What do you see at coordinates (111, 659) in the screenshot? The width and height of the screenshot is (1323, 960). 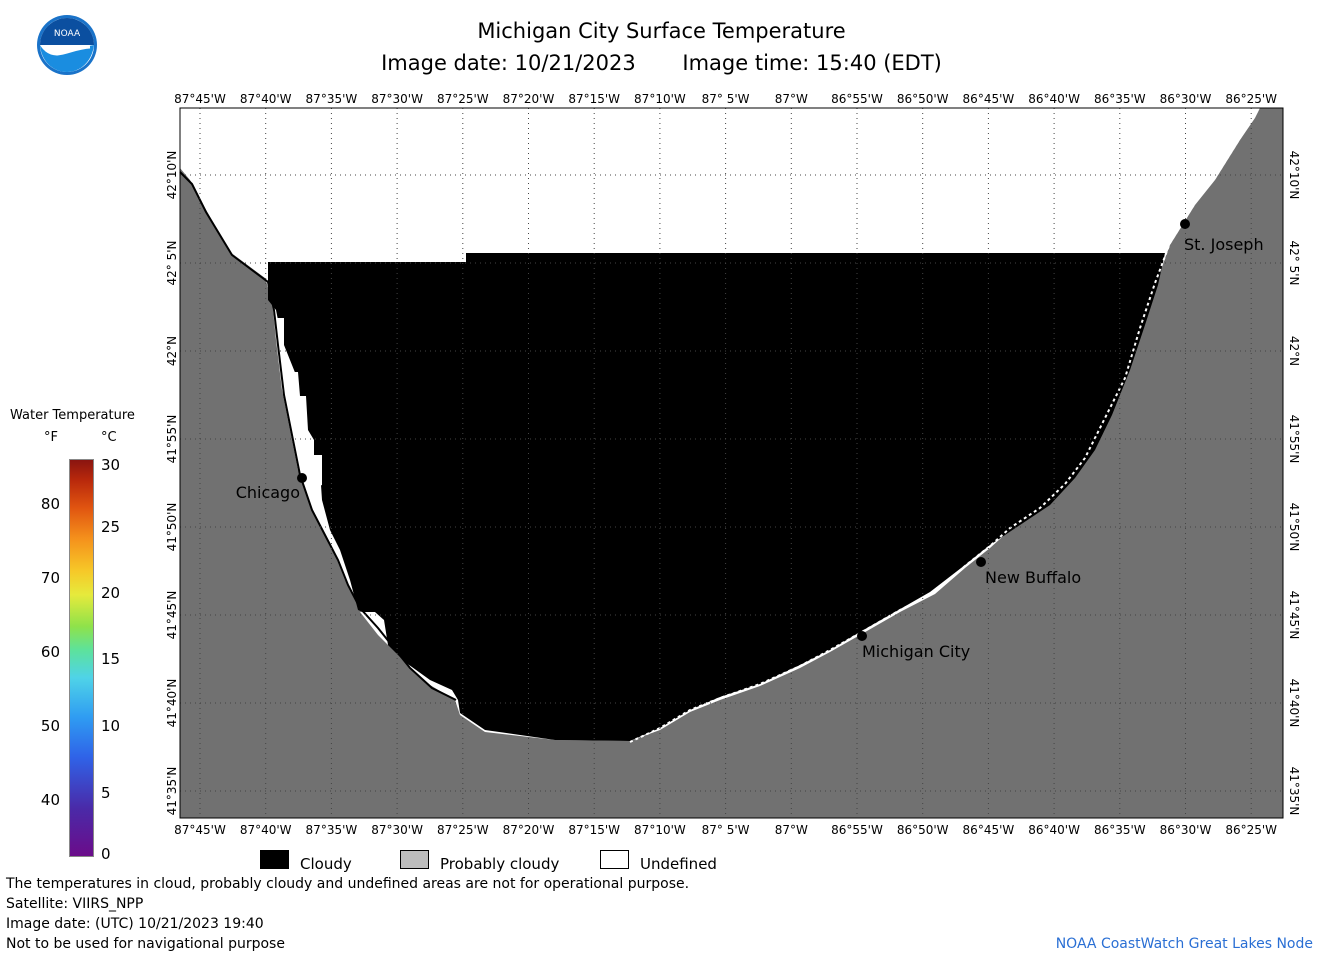 I see `colorbar-c-label: 15` at bounding box center [111, 659].